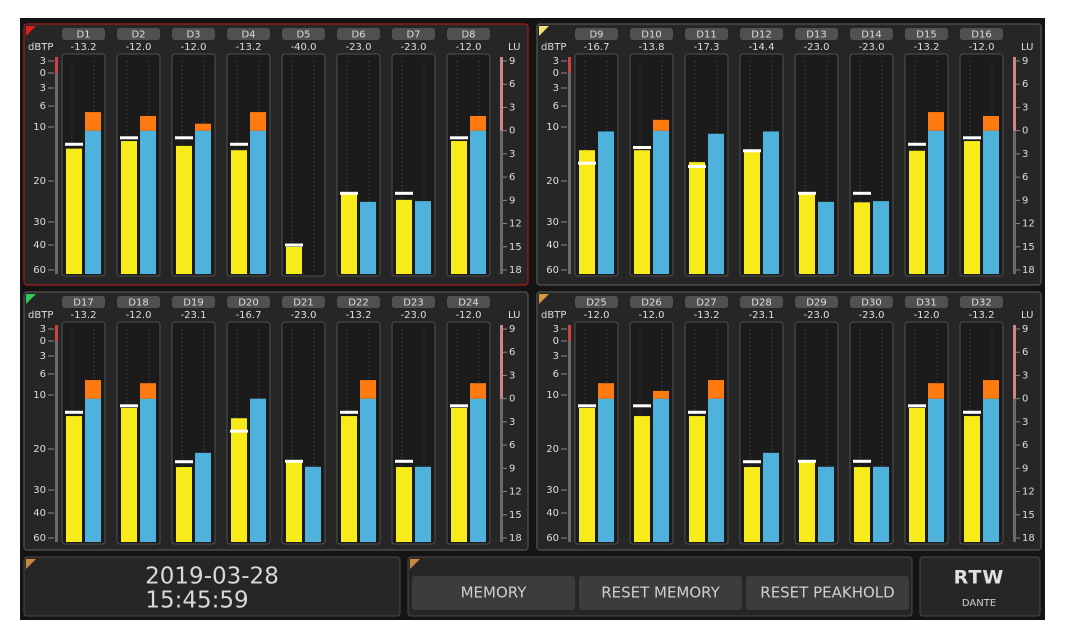  I want to click on channel-name: D11, so click(706, 35).